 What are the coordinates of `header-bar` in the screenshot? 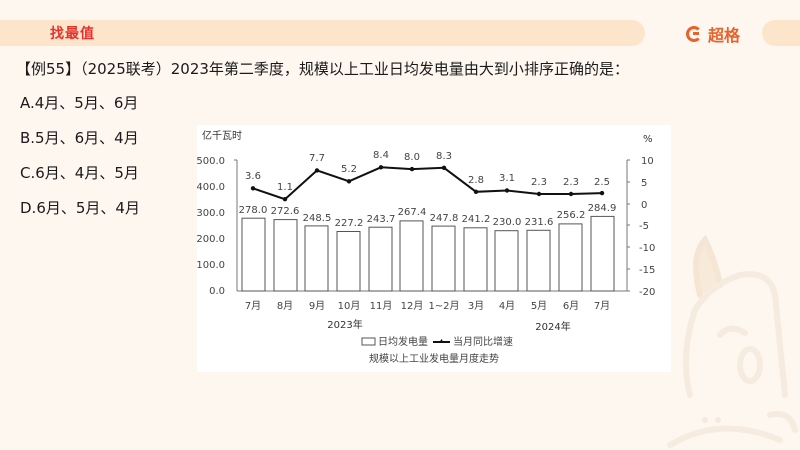 It's located at (322, 33).